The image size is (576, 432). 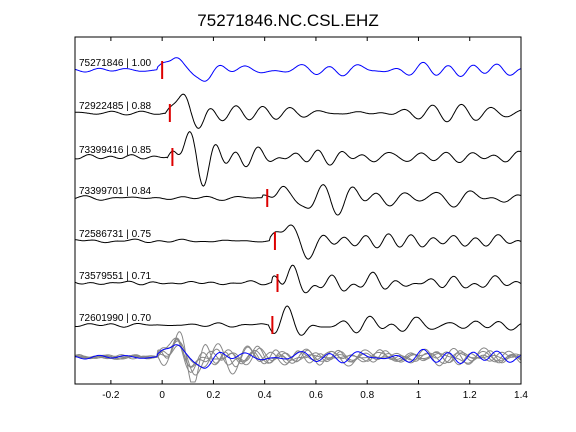 What do you see at coordinates (162, 395) in the screenshot?
I see `x-tick-label-2: 0` at bounding box center [162, 395].